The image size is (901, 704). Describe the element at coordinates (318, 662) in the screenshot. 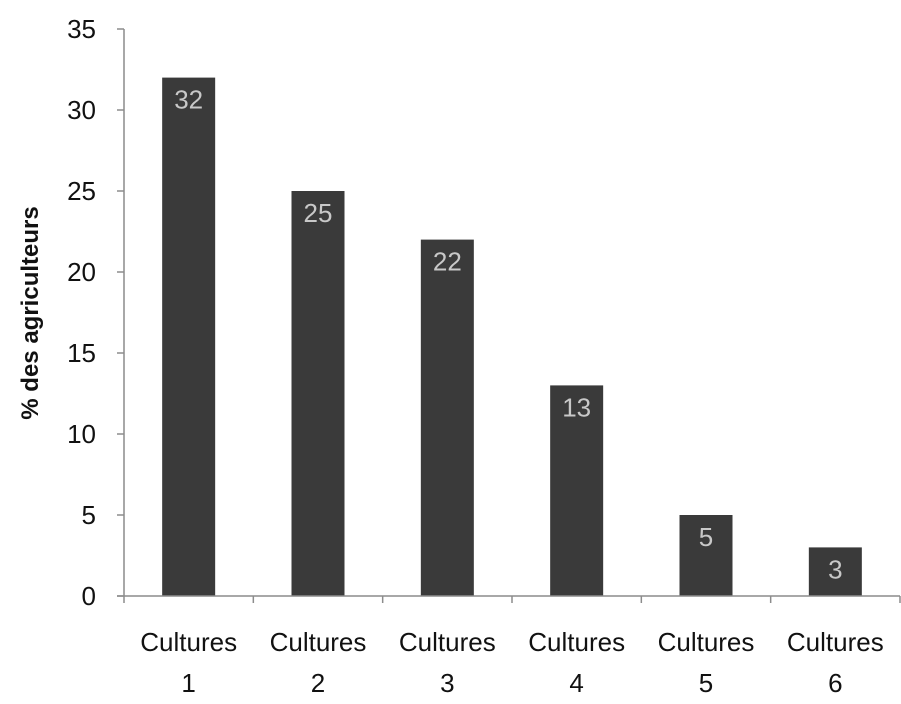

I see `category-label: Cultures 2` at that location.